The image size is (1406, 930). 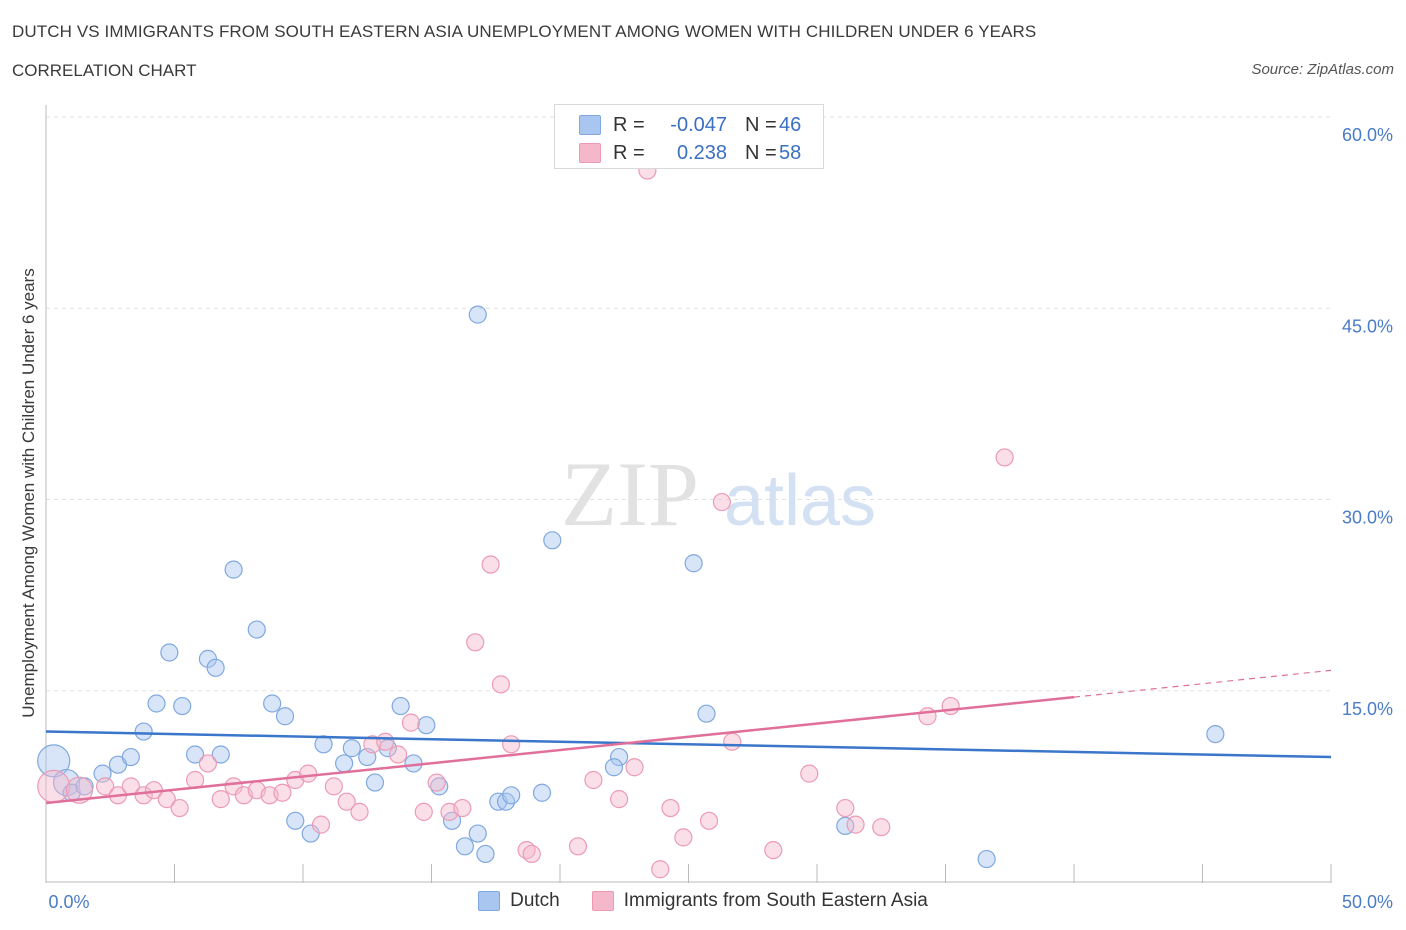 What do you see at coordinates (688, 744) in the screenshot?
I see `dutch-trend-line` at bounding box center [688, 744].